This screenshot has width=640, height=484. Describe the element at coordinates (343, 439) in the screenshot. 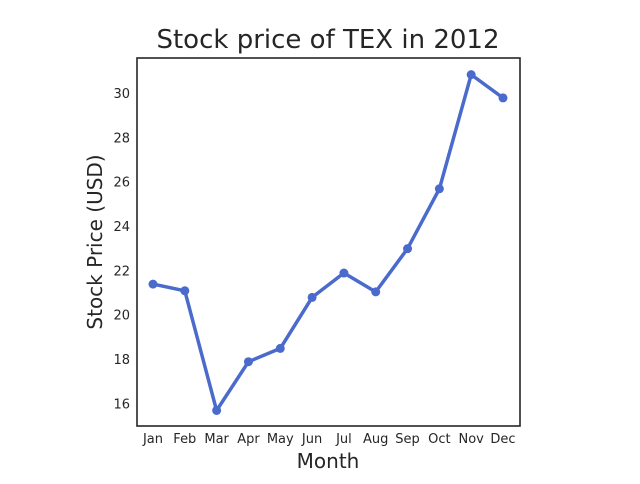

I see `x-tick-label: Jul` at that location.